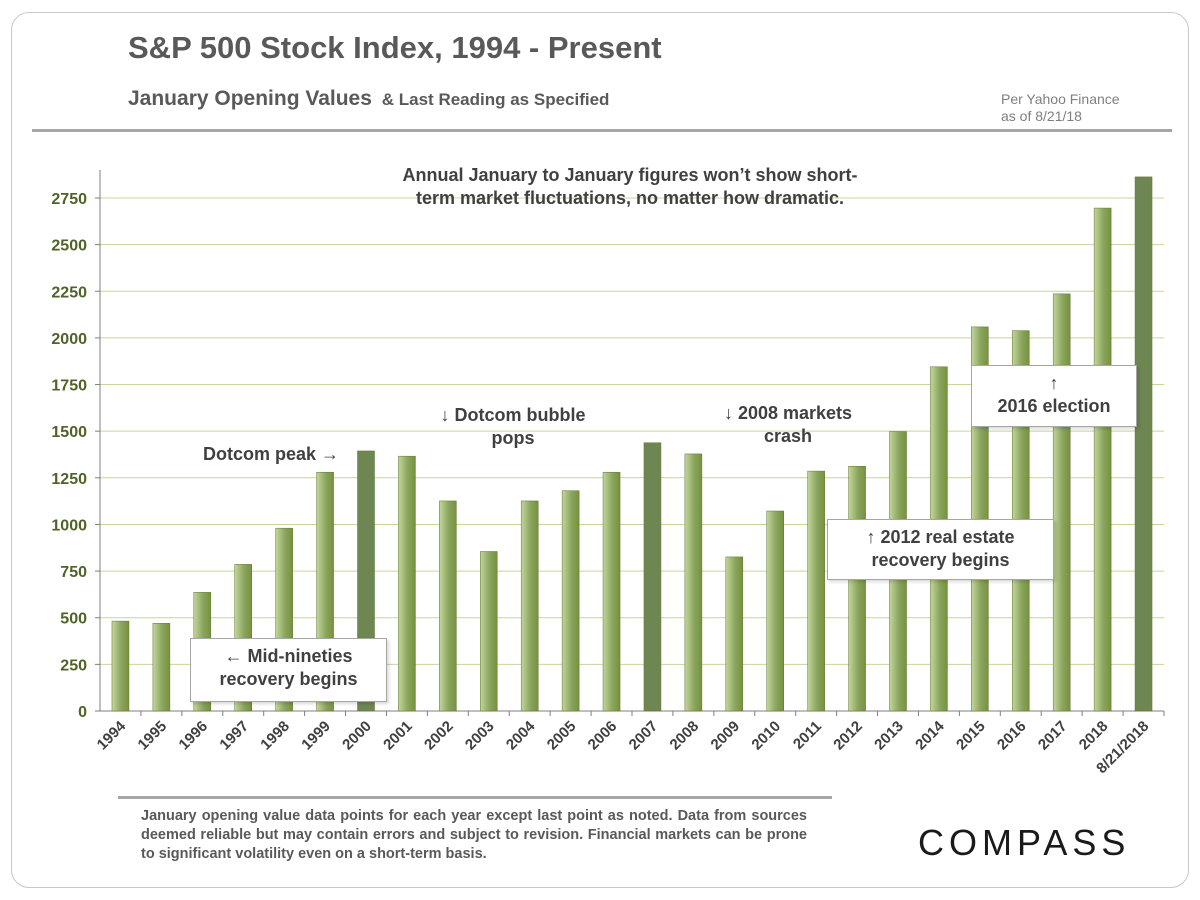 The image size is (1200, 900). I want to click on source-line-1: Per Yahoo Finance, so click(1060, 99).